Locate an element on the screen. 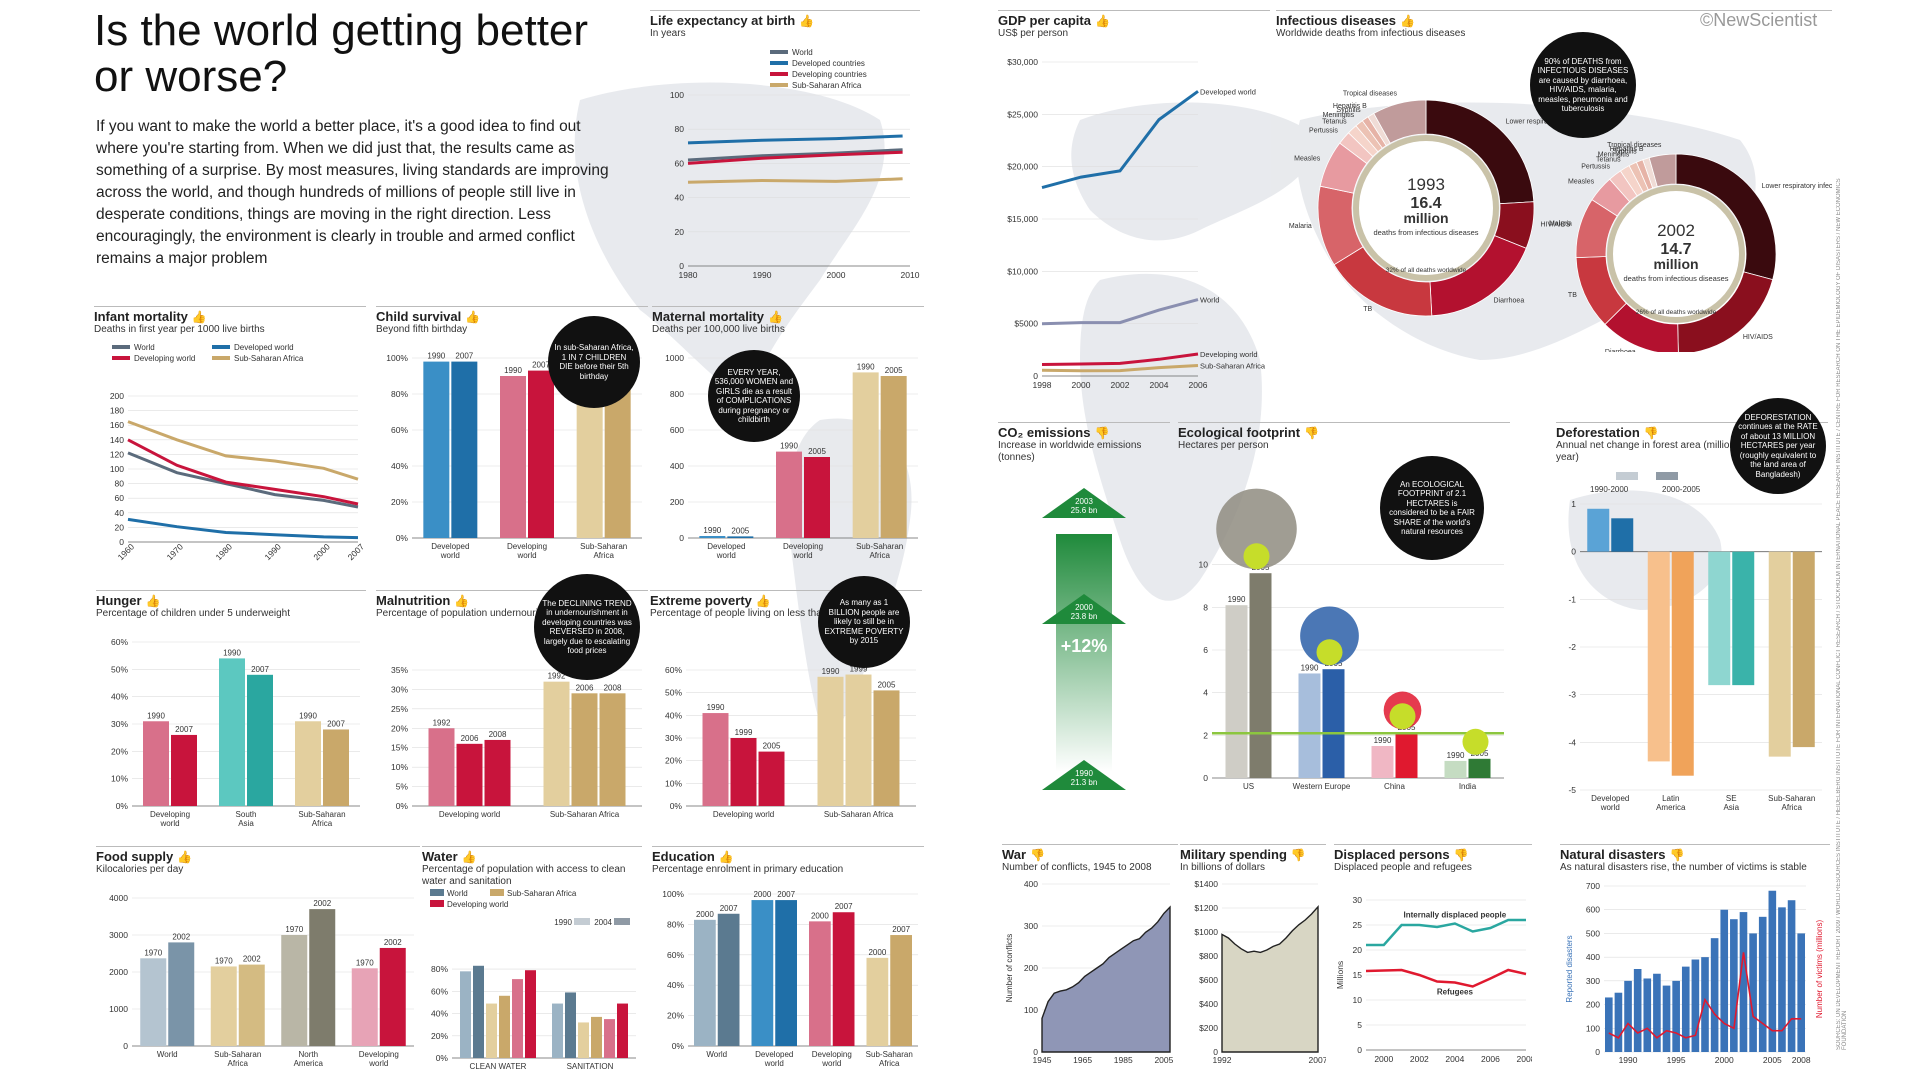  slice-label: HIV/AIDS is located at coordinates (1758, 337).